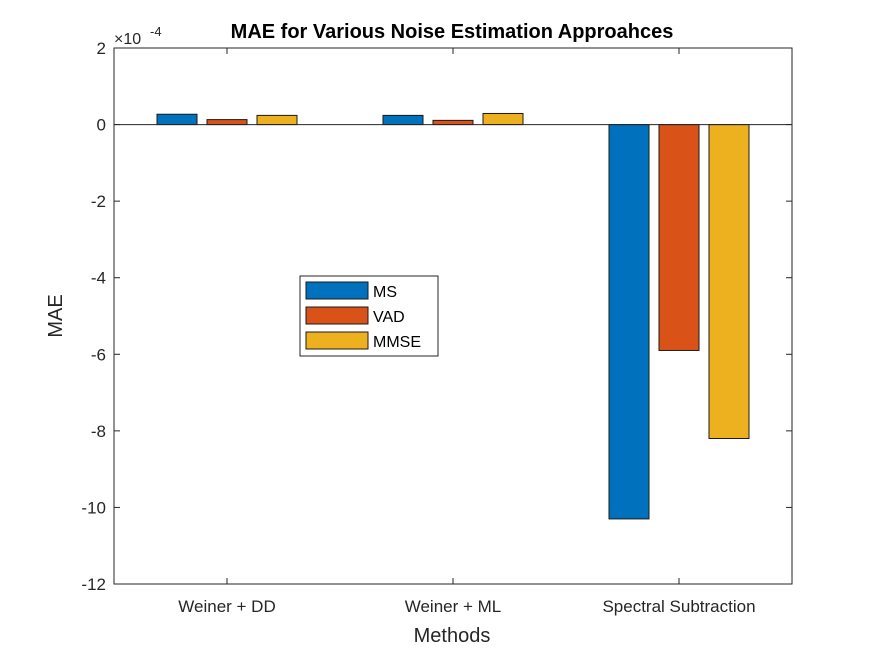 Image resolution: width=875 pixels, height=661 pixels. What do you see at coordinates (98, 354) in the screenshot?
I see `y-tick-label: -6` at bounding box center [98, 354].